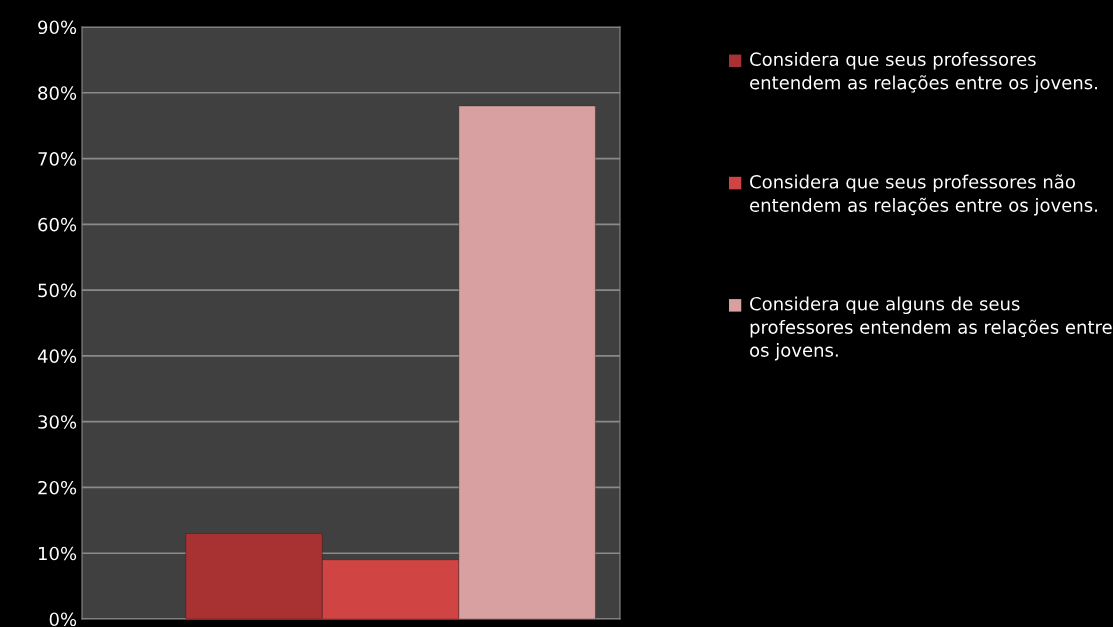 This screenshot has width=1113, height=627. What do you see at coordinates (923, 195) in the screenshot?
I see `legend-label: Considera que seus professores não entendem as relações entre os jovens.` at bounding box center [923, 195].